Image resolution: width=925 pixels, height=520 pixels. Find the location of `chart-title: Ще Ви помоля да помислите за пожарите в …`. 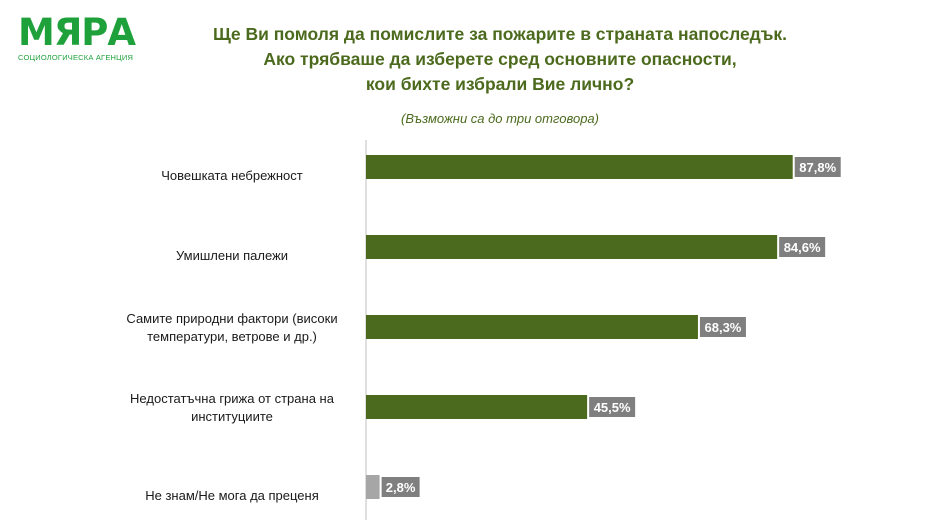

chart-title: Ще Ви помоля да помислите за пожарите в … is located at coordinates (500, 59).